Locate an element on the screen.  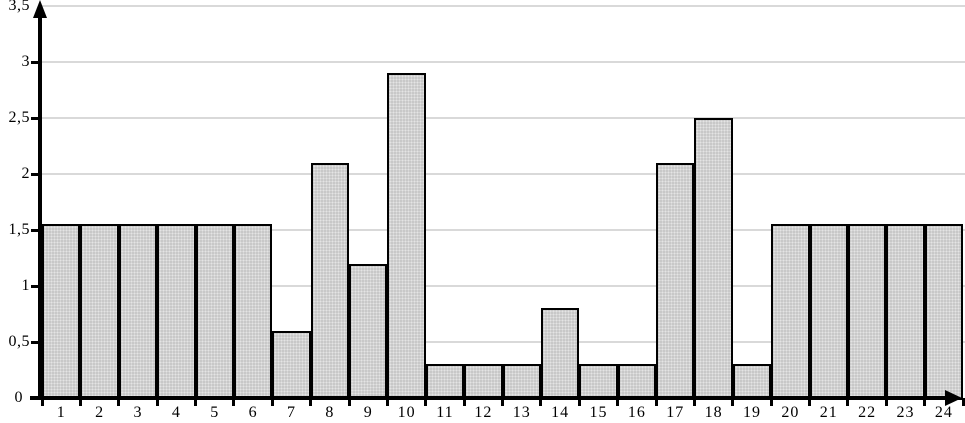
x-axis-label-6: 6 is located at coordinates (253, 412).